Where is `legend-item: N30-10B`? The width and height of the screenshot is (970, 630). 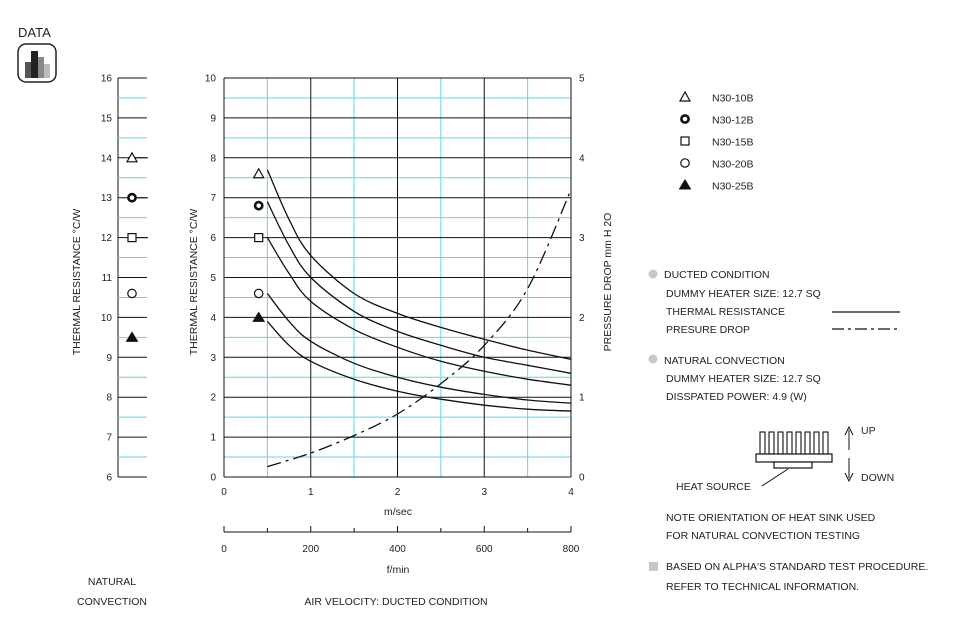
legend-item: N30-10B is located at coordinates (715, 97).